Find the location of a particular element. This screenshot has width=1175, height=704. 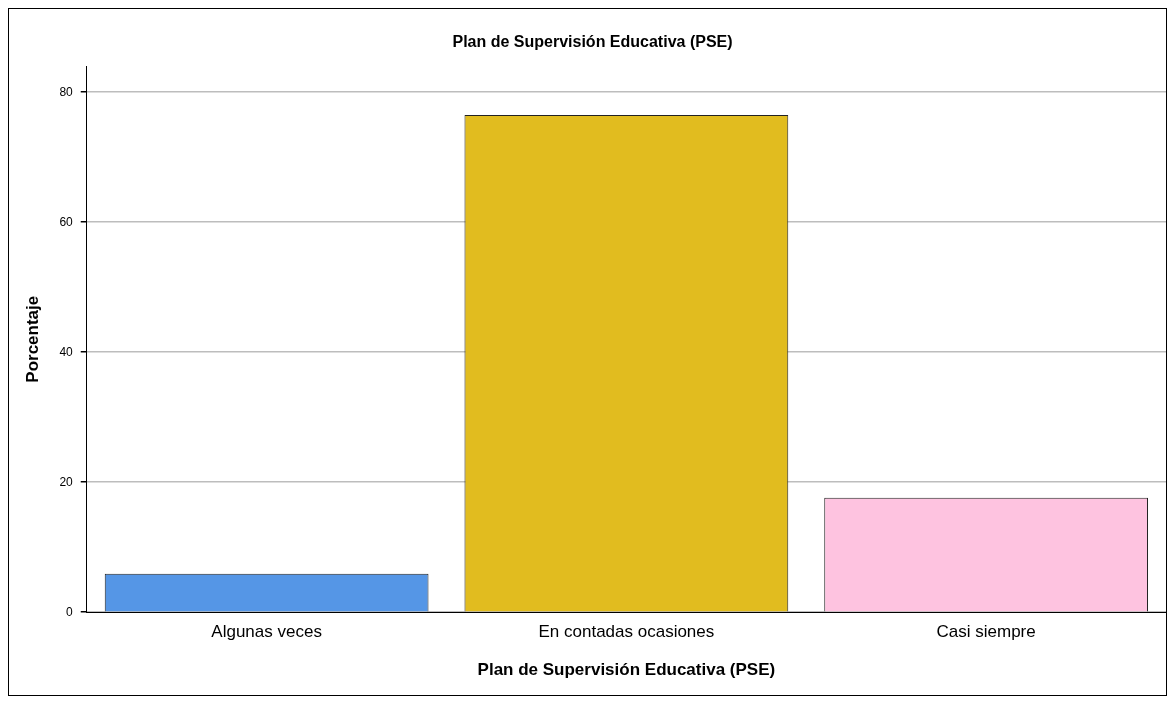

chart-title: Plan de Supervisión Educativa (PSE) is located at coordinates (592, 42).